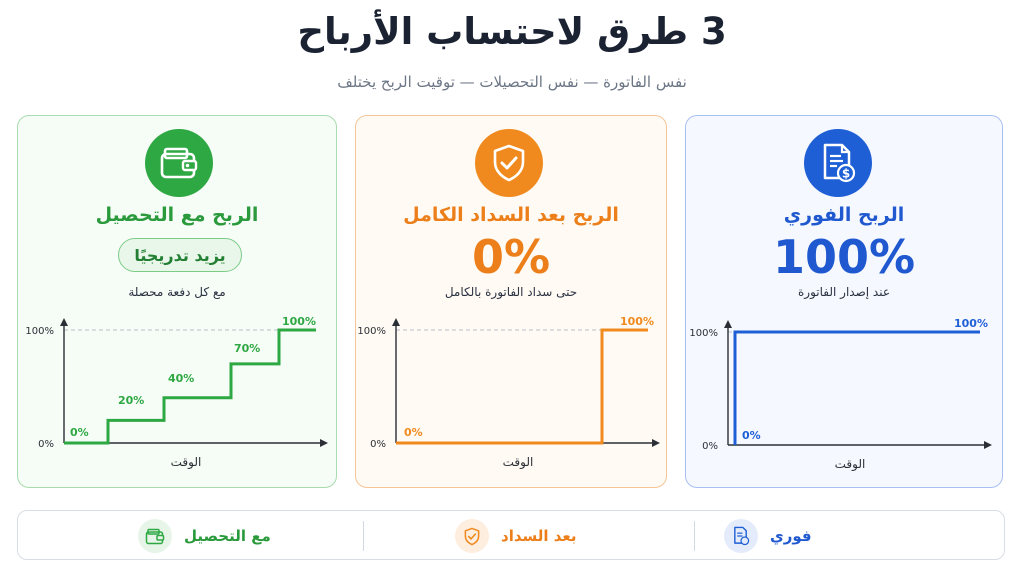 The width and height of the screenshot is (1024, 576). I want to click on data-label: 20%, so click(131, 400).